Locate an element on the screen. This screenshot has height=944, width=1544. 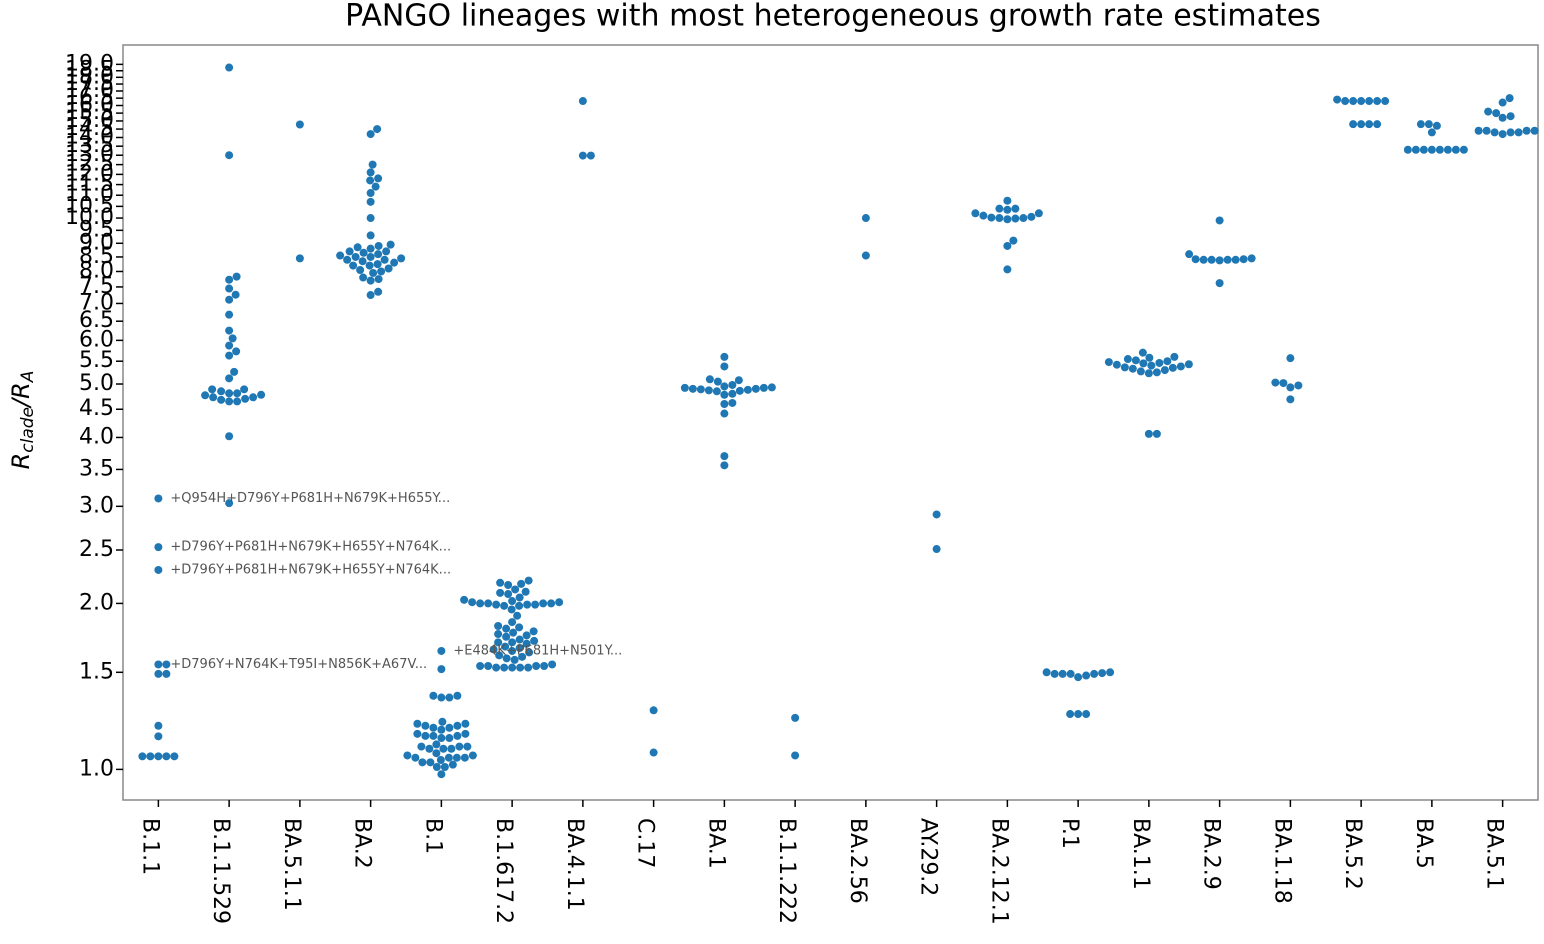
x-tick-label: BA.1.1 is located at coordinates (1140, 854).